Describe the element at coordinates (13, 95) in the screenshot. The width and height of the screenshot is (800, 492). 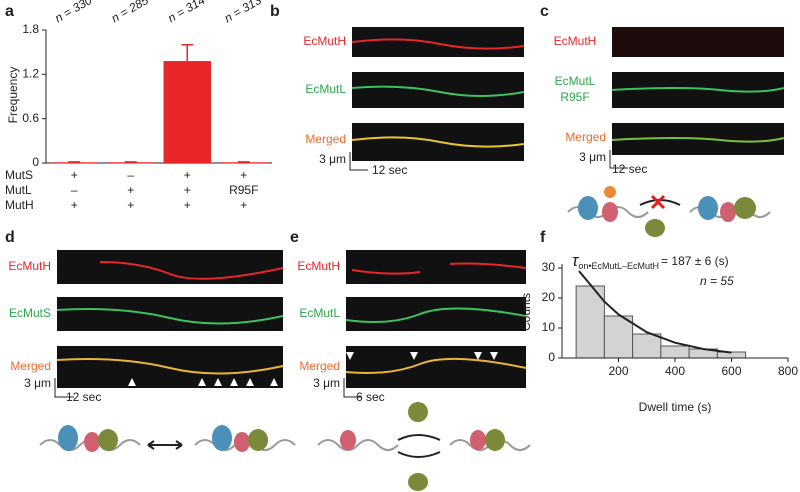
I see `y-axis-label: Frequency` at that location.